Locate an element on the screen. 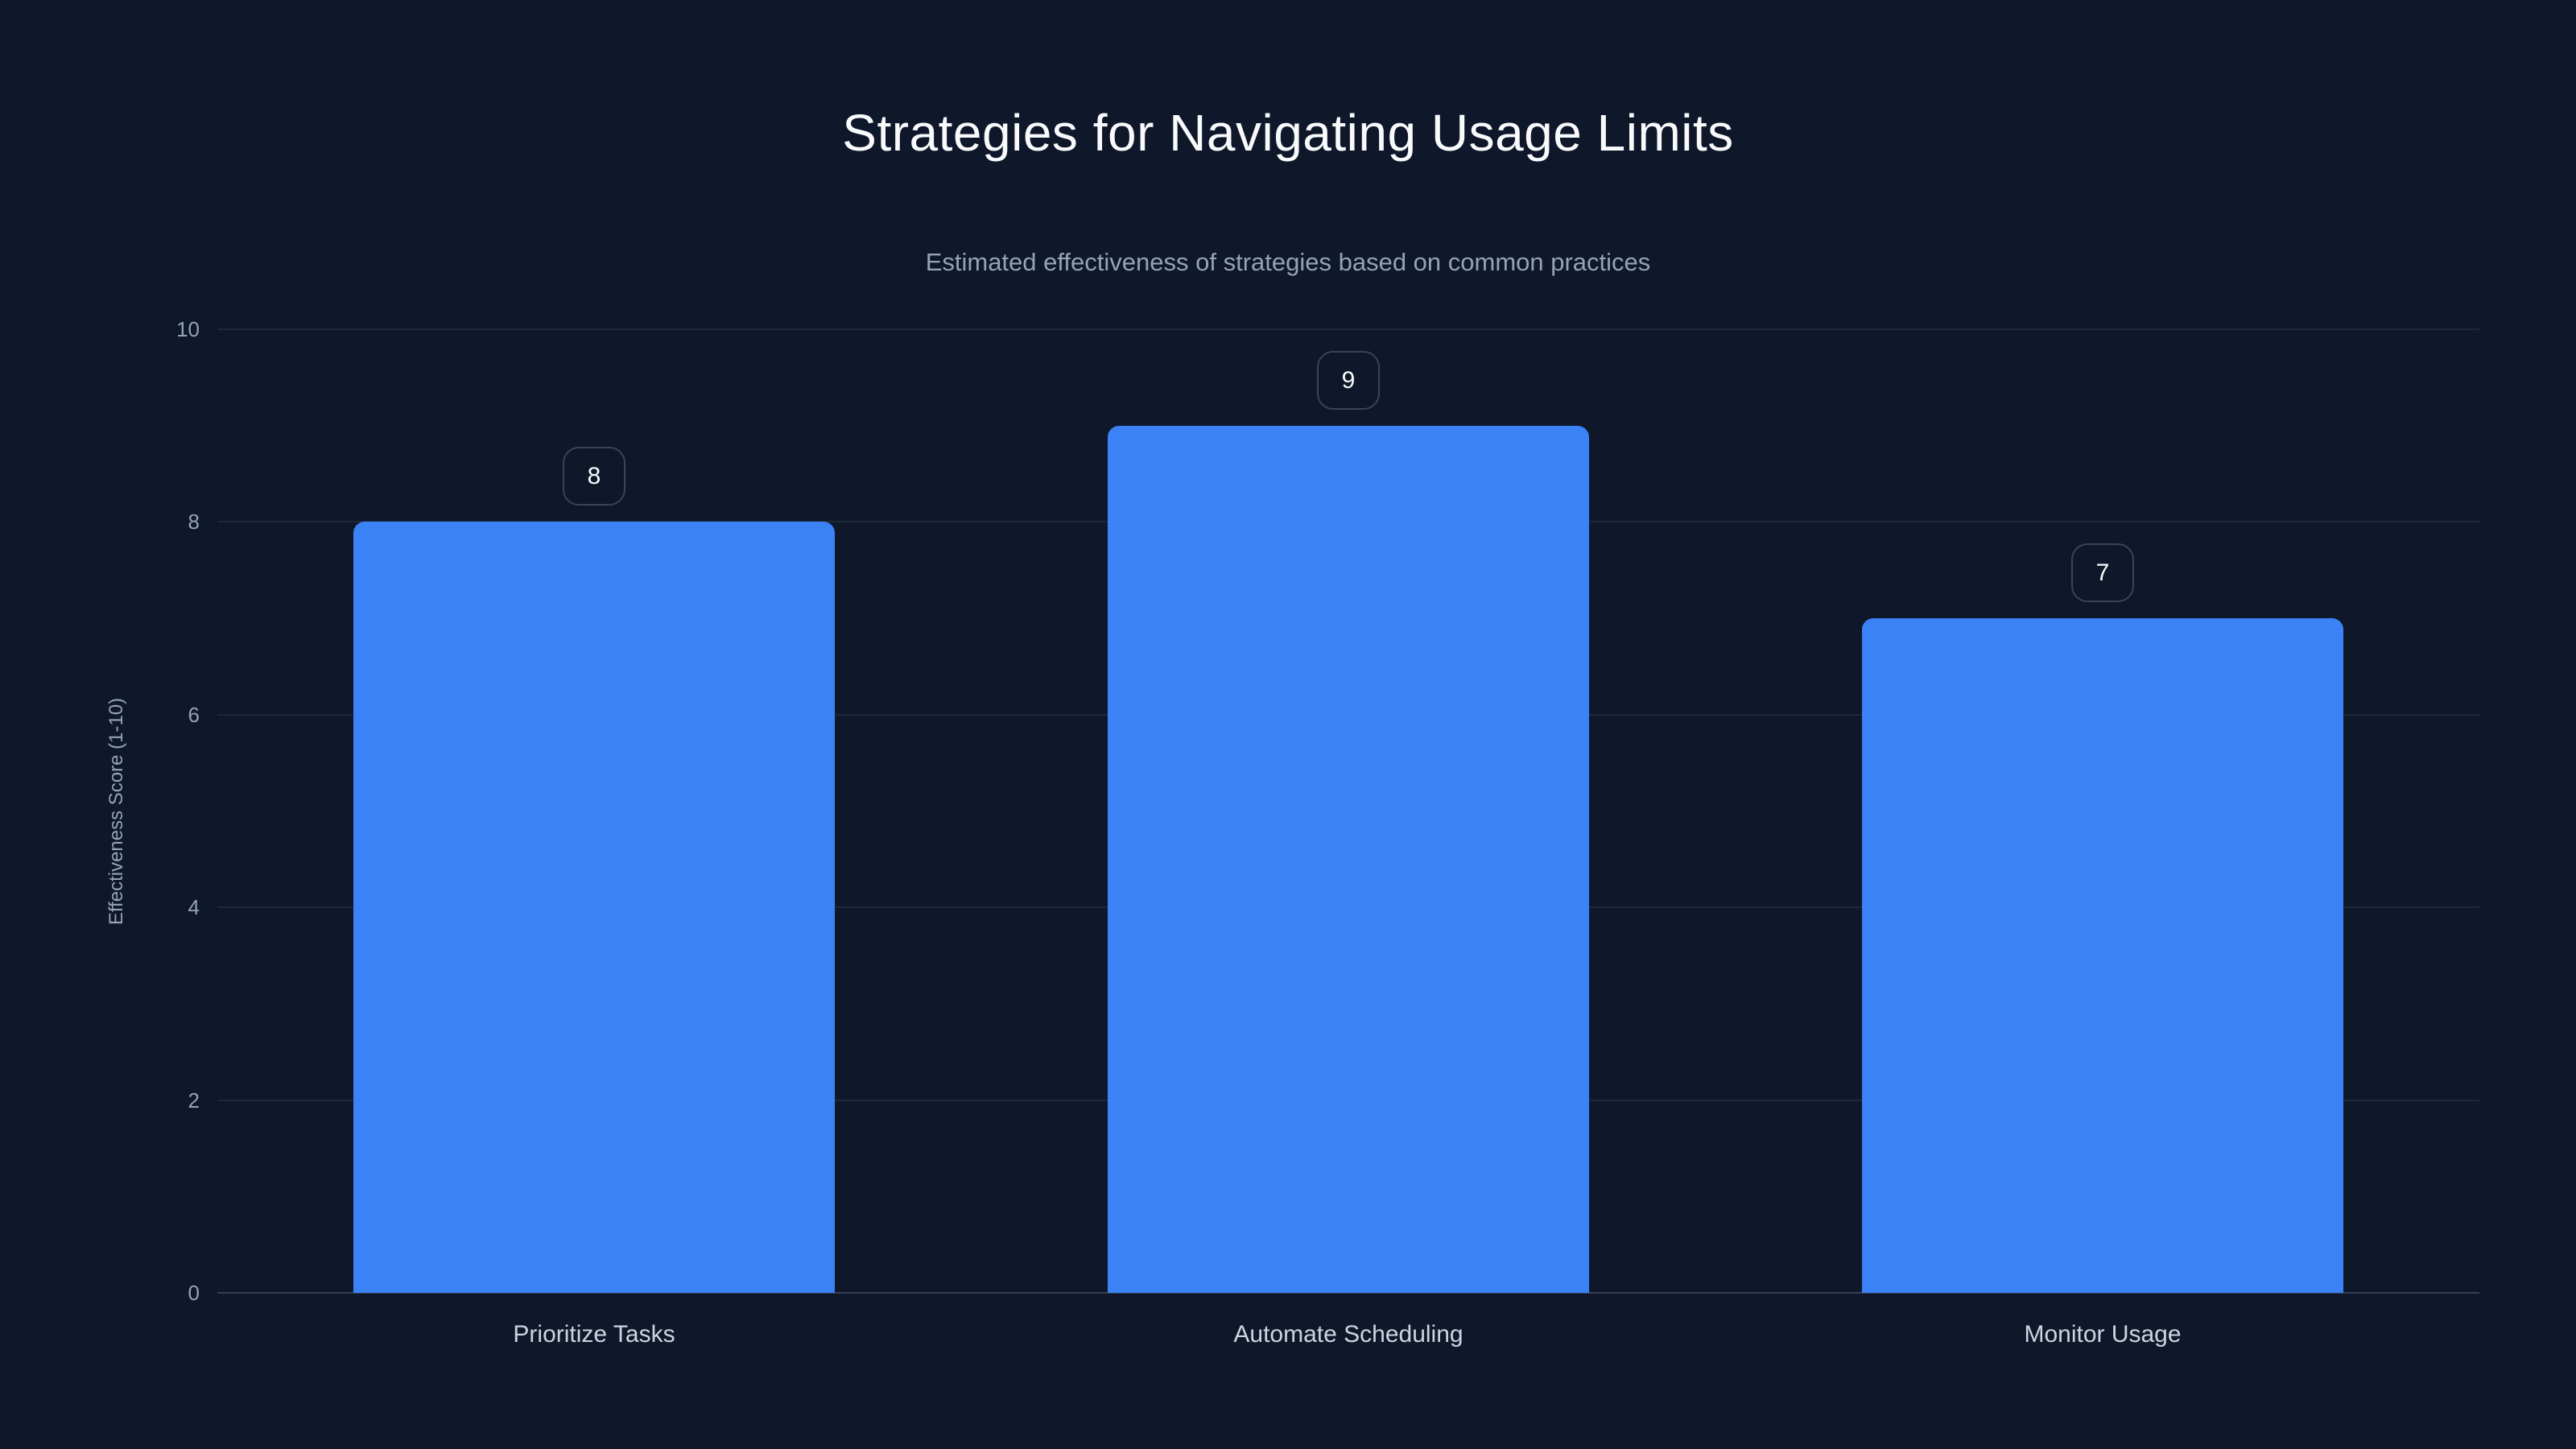  y-tick-label-4: 4 is located at coordinates (194, 907).